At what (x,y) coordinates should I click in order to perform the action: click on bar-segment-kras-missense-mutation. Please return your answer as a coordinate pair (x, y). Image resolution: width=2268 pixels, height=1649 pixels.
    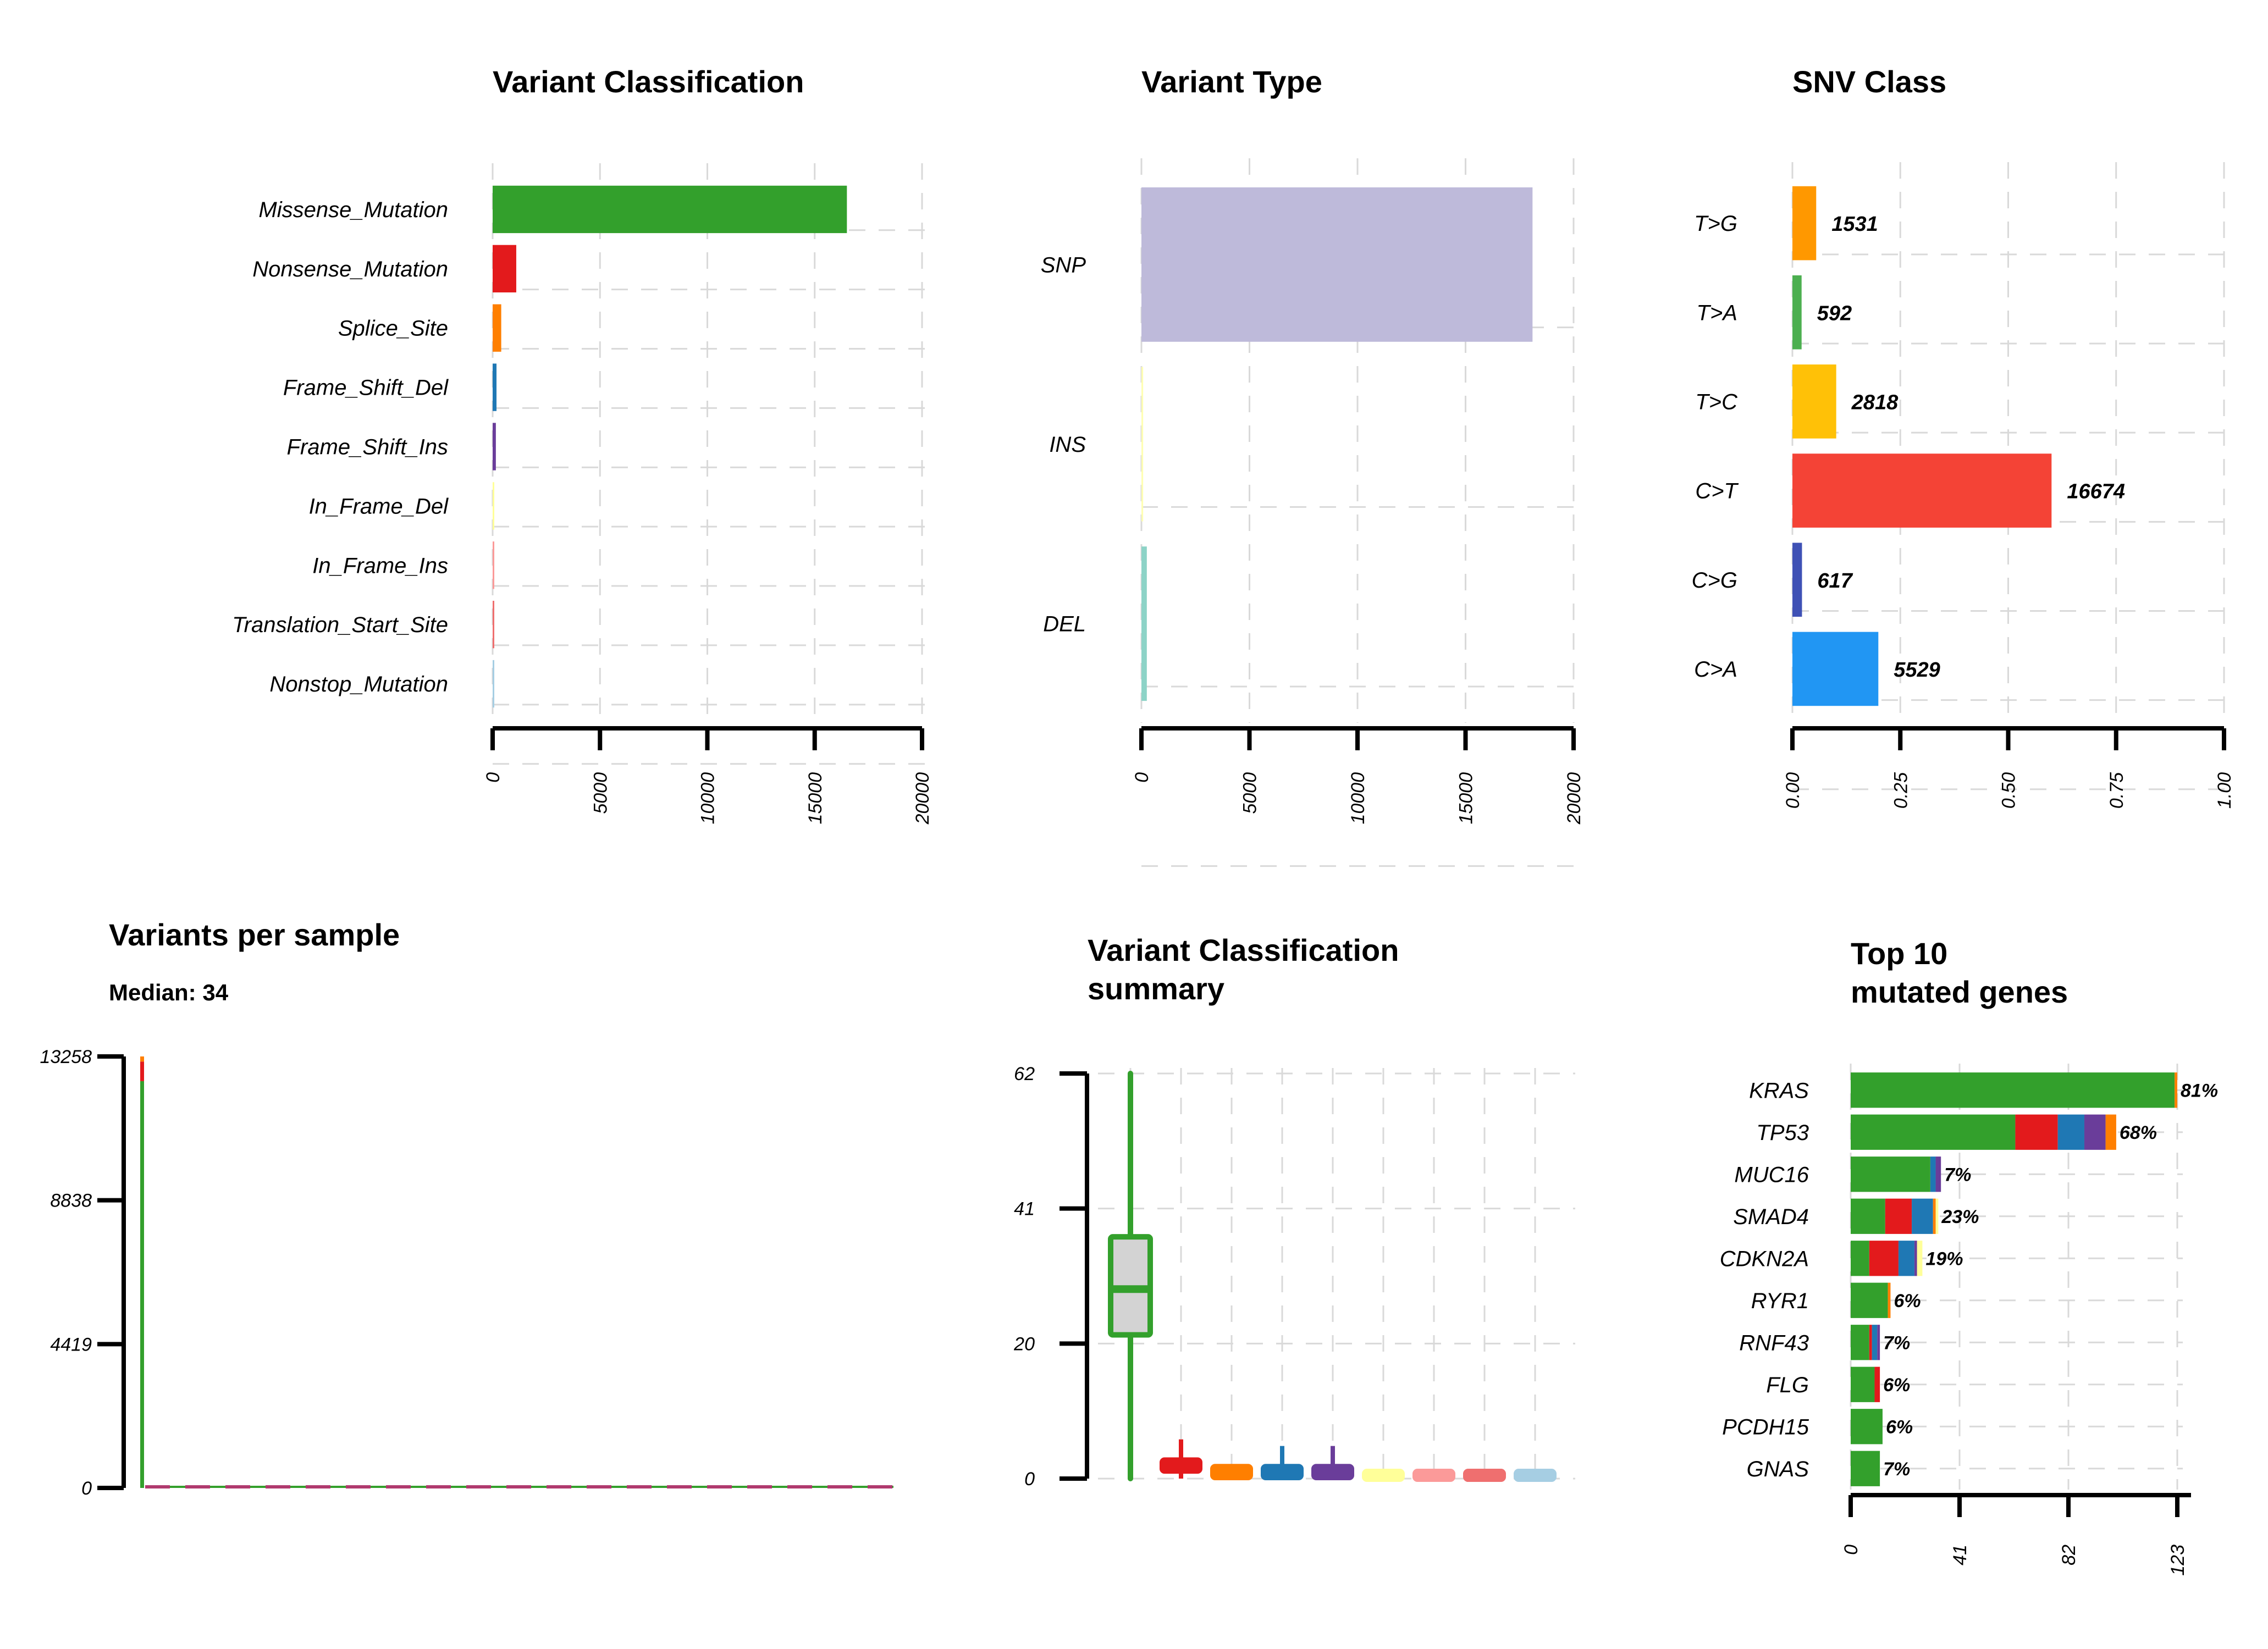
    Looking at the image, I should click on (2013, 1090).